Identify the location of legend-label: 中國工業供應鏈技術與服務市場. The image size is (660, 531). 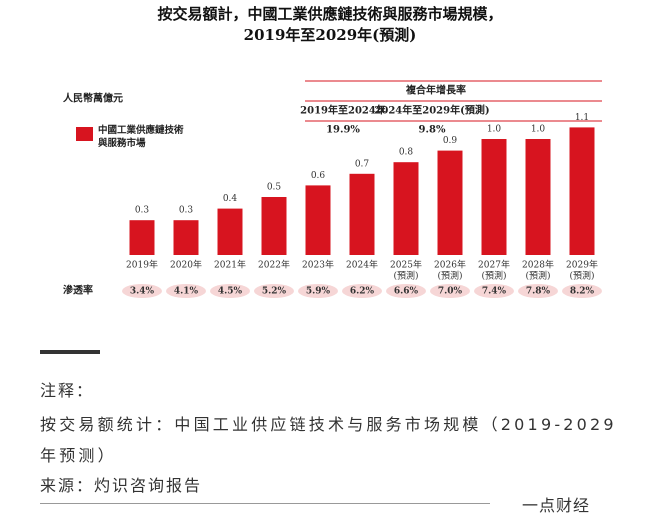
(141, 137).